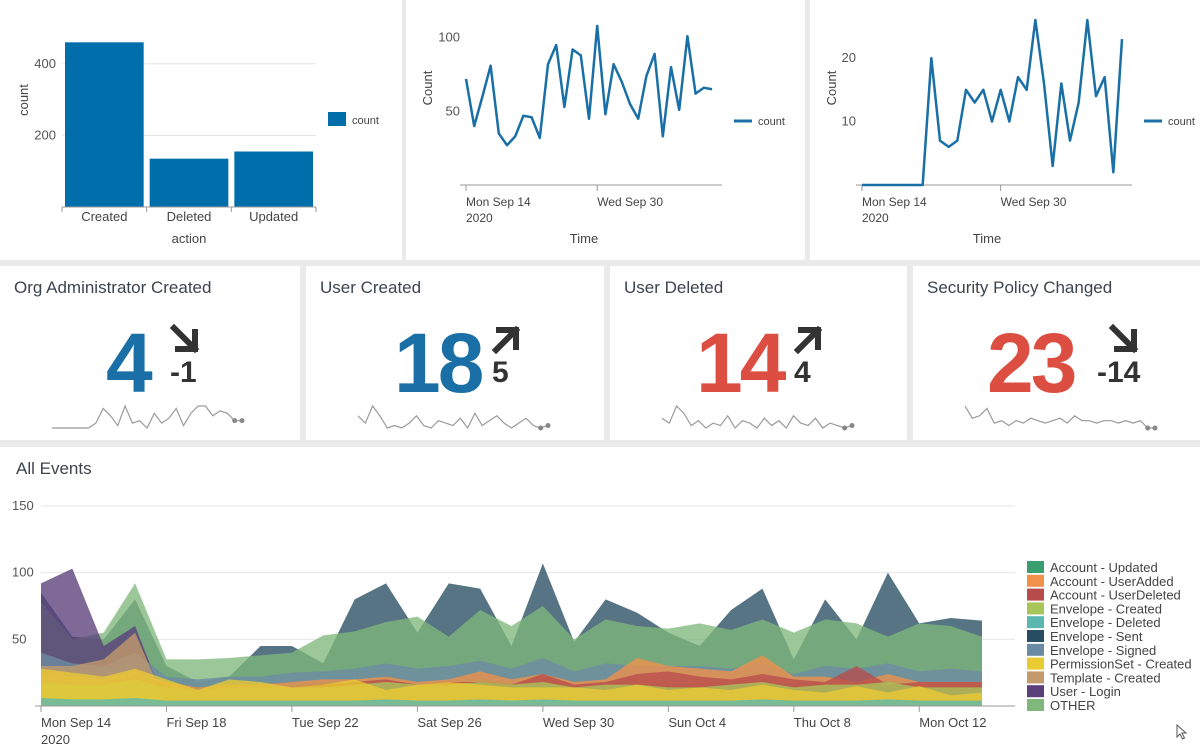 This screenshot has height=750, width=1200. What do you see at coordinates (1181, 122) in the screenshot?
I see `legend-label: count` at bounding box center [1181, 122].